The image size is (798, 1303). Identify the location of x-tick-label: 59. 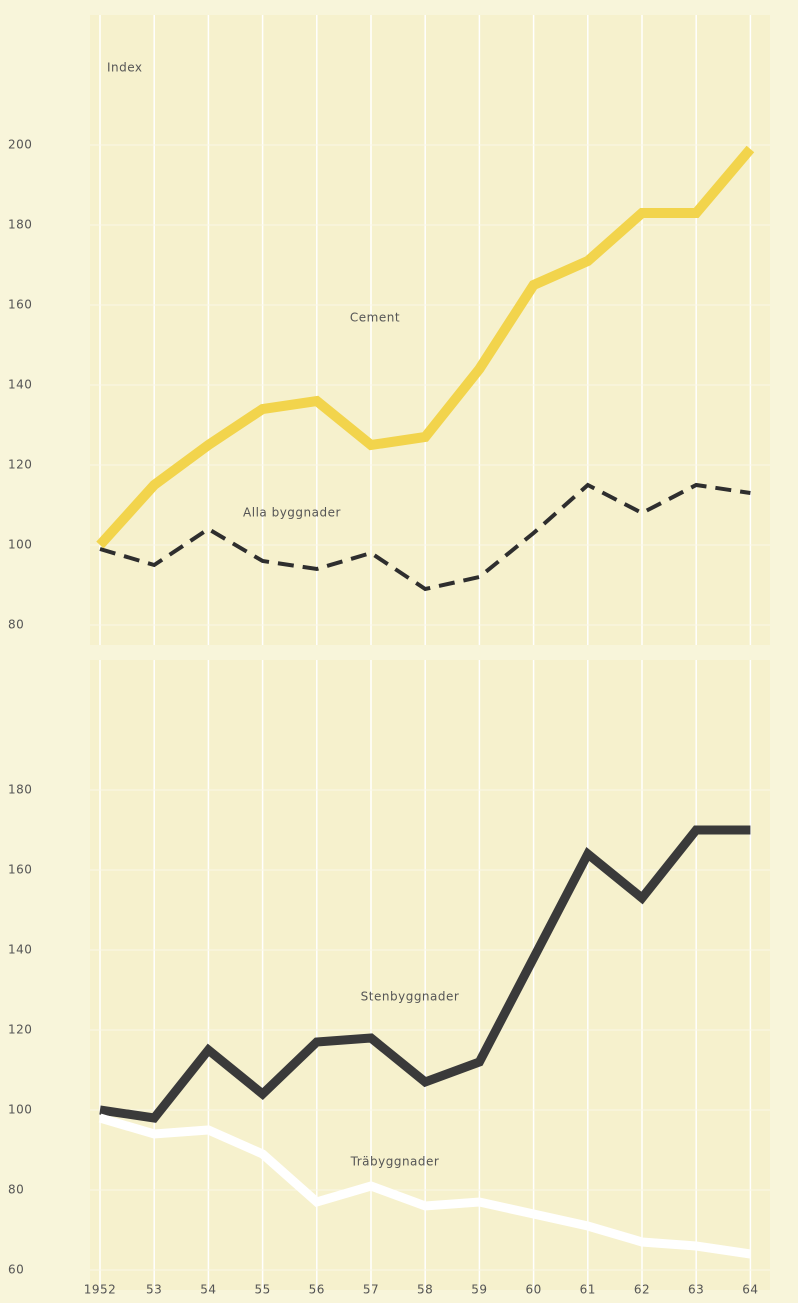
(479, 1290).